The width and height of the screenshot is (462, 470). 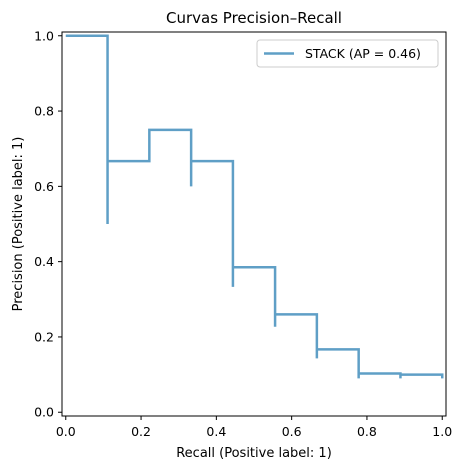 What do you see at coordinates (44, 412) in the screenshot?
I see `y-tick-label: 0.0` at bounding box center [44, 412].